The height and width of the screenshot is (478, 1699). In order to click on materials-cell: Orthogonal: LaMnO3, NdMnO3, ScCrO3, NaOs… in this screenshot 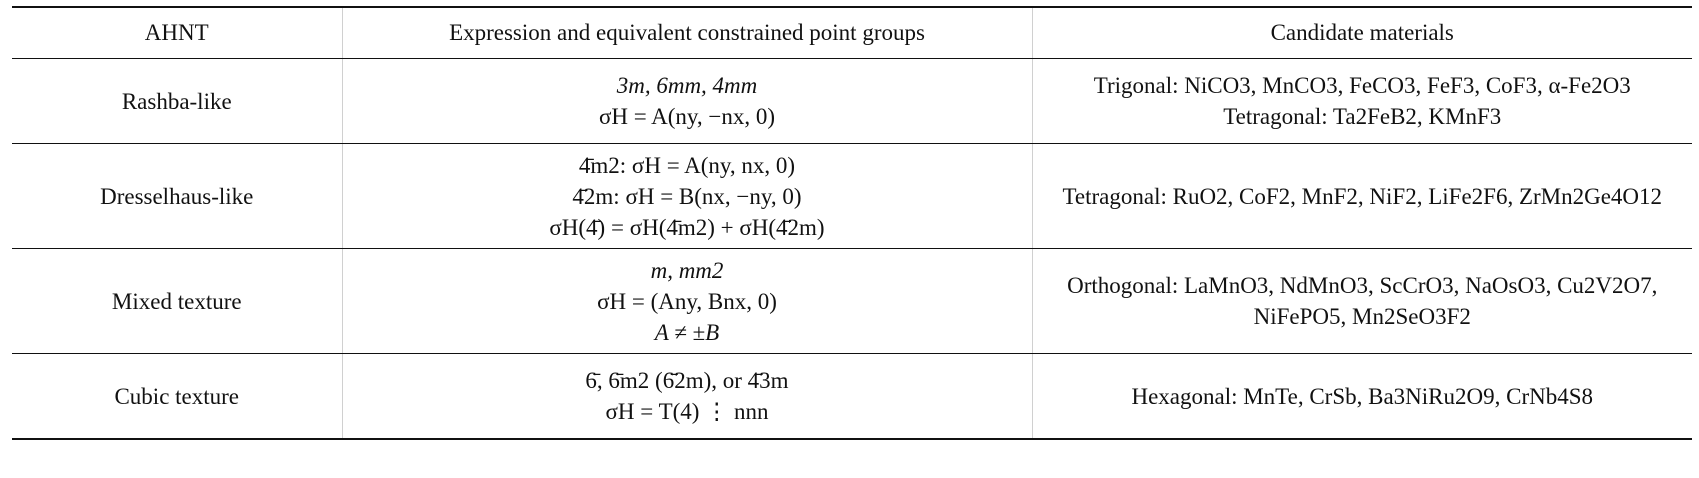, I will do `click(1362, 301)`.